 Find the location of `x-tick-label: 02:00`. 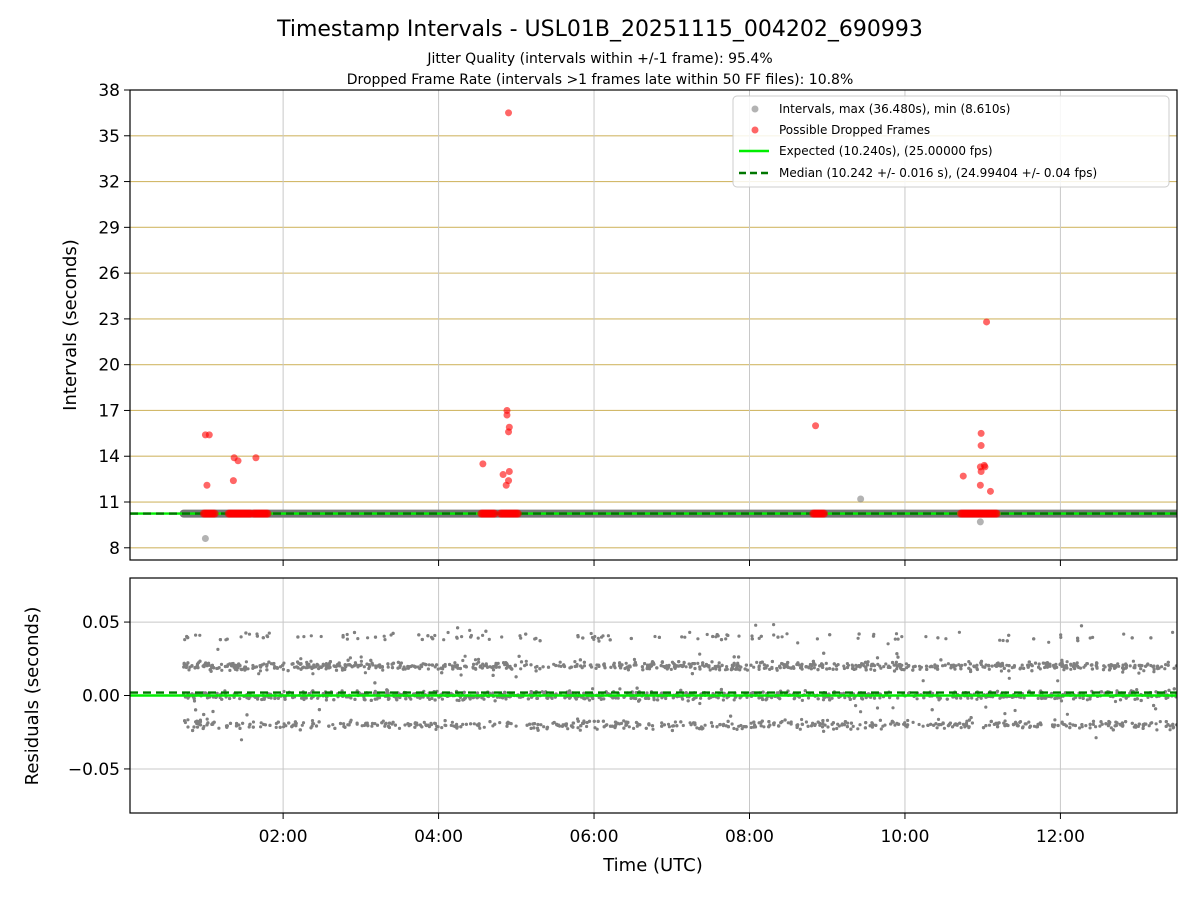

x-tick-label: 02:00 is located at coordinates (283, 837).